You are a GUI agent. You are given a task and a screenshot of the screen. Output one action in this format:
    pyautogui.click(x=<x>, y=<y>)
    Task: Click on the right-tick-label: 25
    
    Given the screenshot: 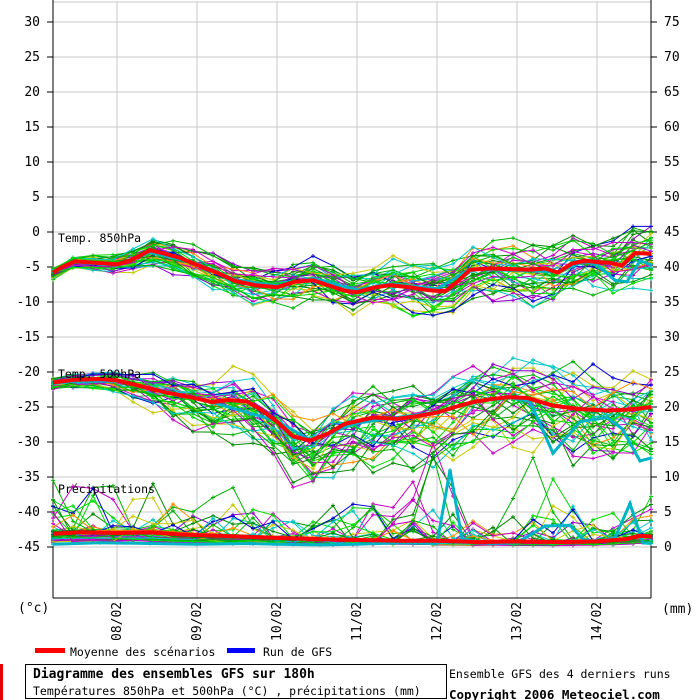 What is the action you would take?
    pyautogui.click(x=672, y=372)
    